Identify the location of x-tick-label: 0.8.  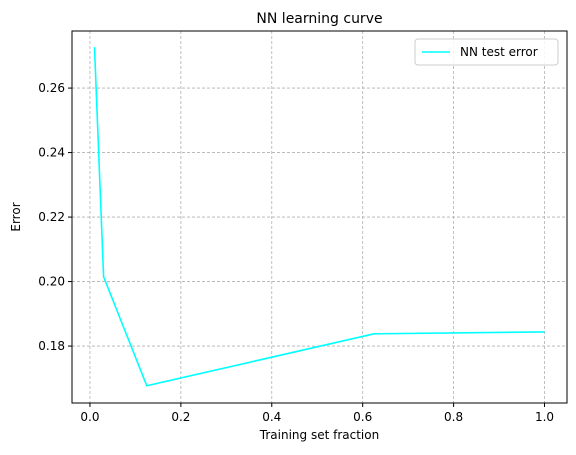
(453, 417).